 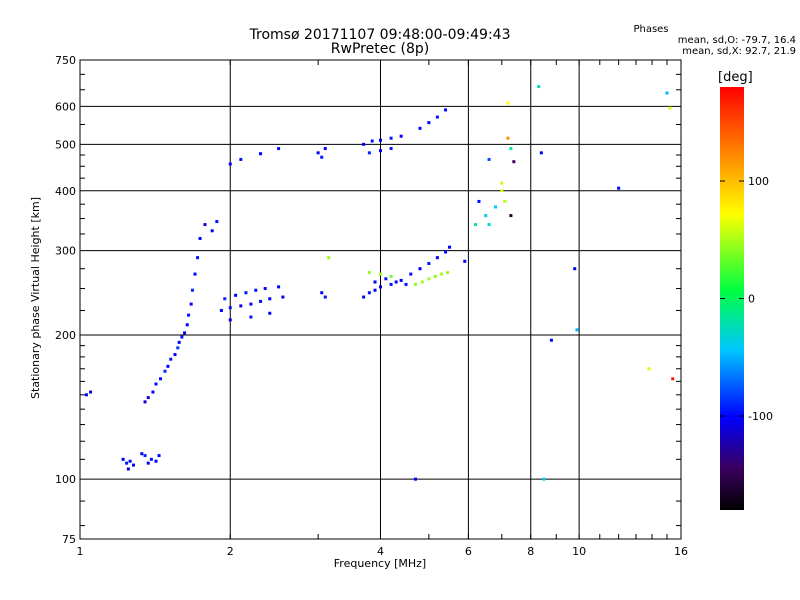 What do you see at coordinates (80, 551) in the screenshot?
I see `x-tick-label: 1` at bounding box center [80, 551].